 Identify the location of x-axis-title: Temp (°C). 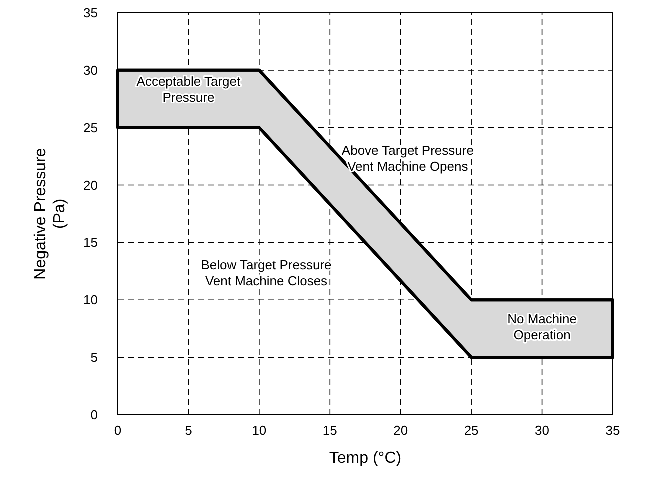
(365, 458).